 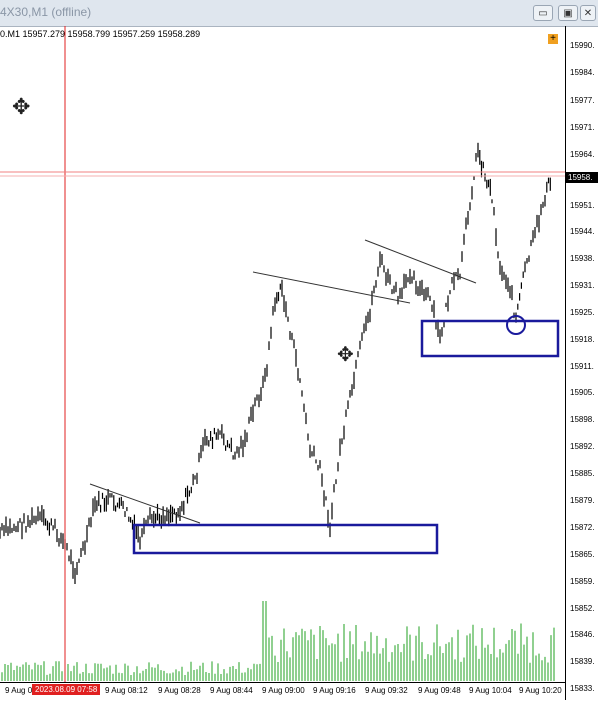 What do you see at coordinates (439, 690) in the screenshot?
I see `time-tick-label: 9 Aug 09:48` at bounding box center [439, 690].